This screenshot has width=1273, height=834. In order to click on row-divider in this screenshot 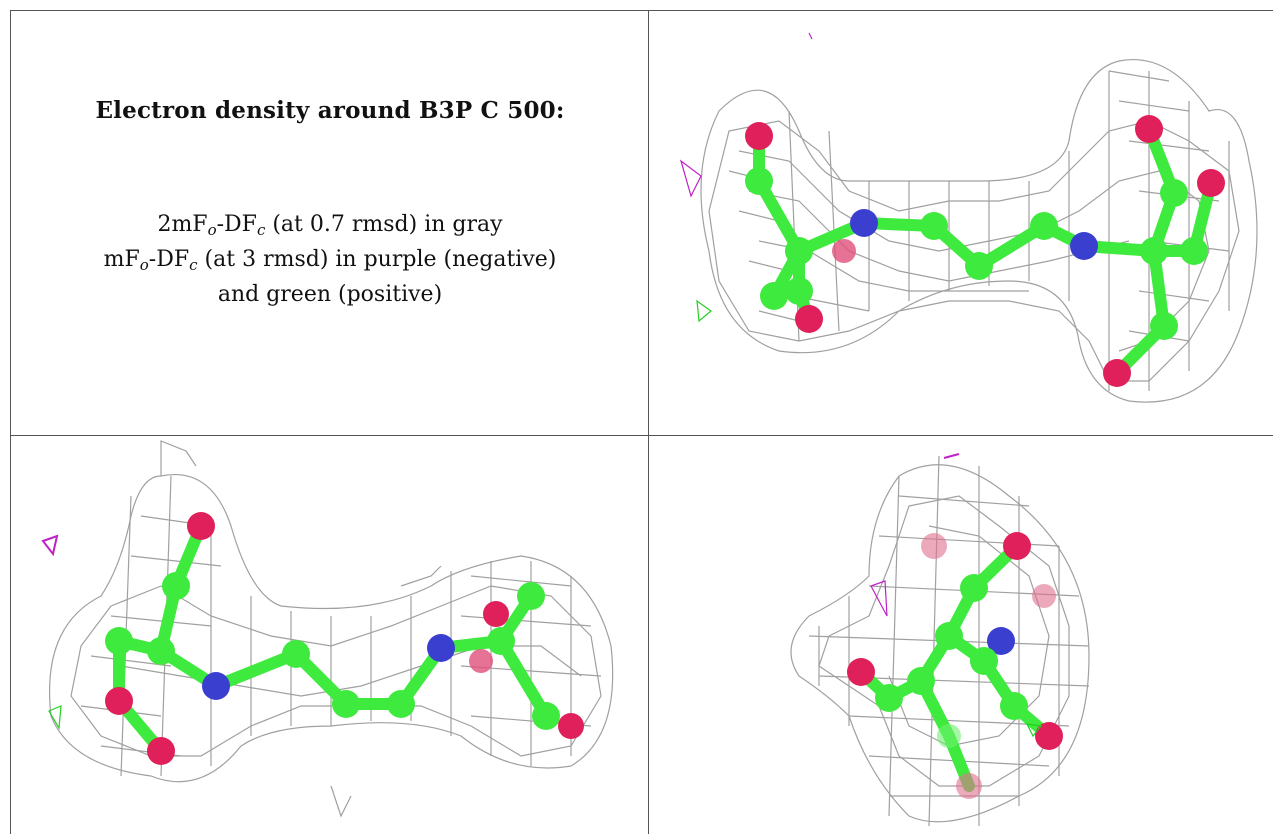, I will do `click(641, 435)`.